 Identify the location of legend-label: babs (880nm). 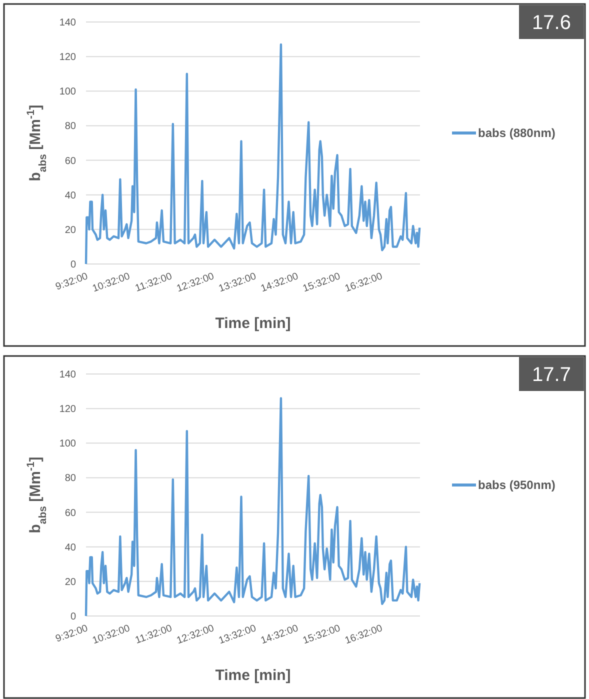
(517, 133).